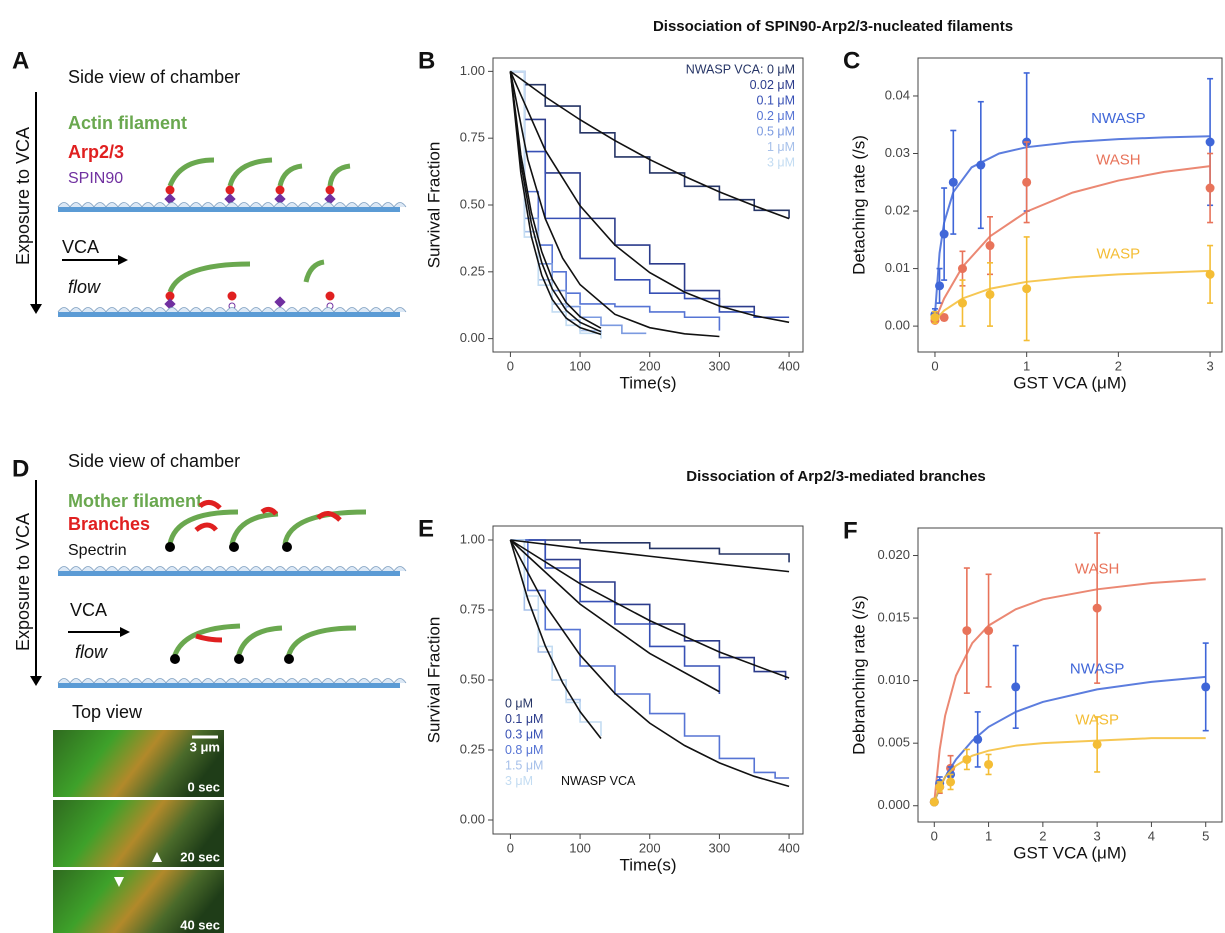  Describe the element at coordinates (1097, 835) in the screenshot. I see `x-tick-label: 3` at that location.